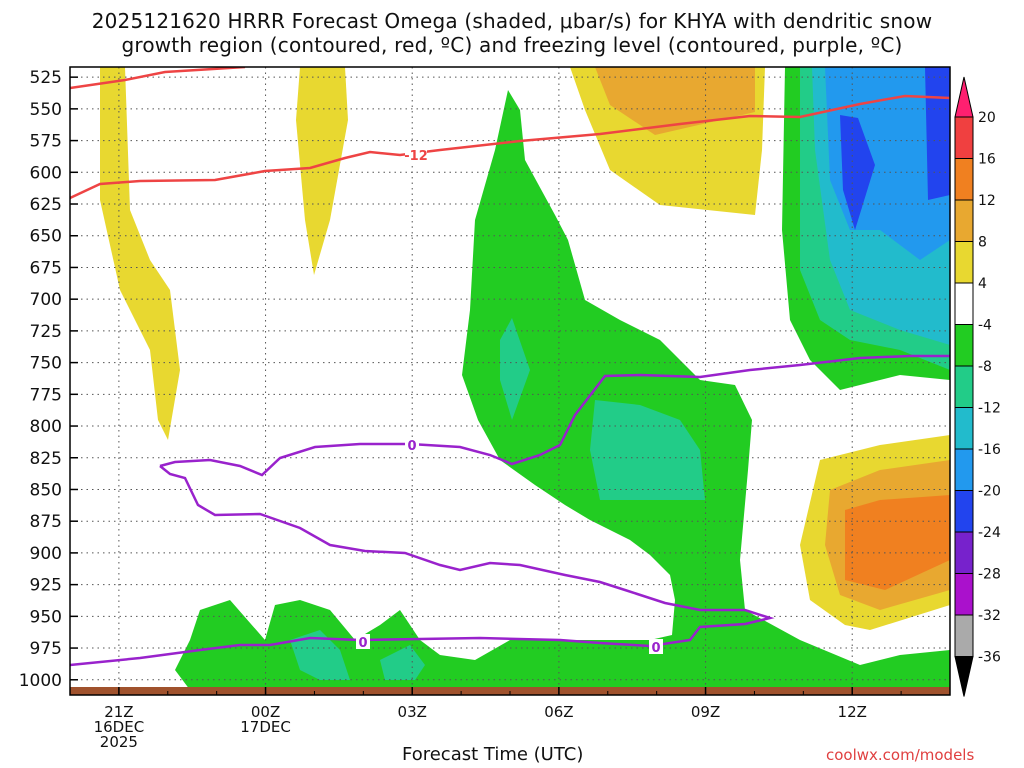 The image size is (1024, 768). What do you see at coordinates (987, 201) in the screenshot?
I see `colorbar-label: 12` at bounding box center [987, 201].